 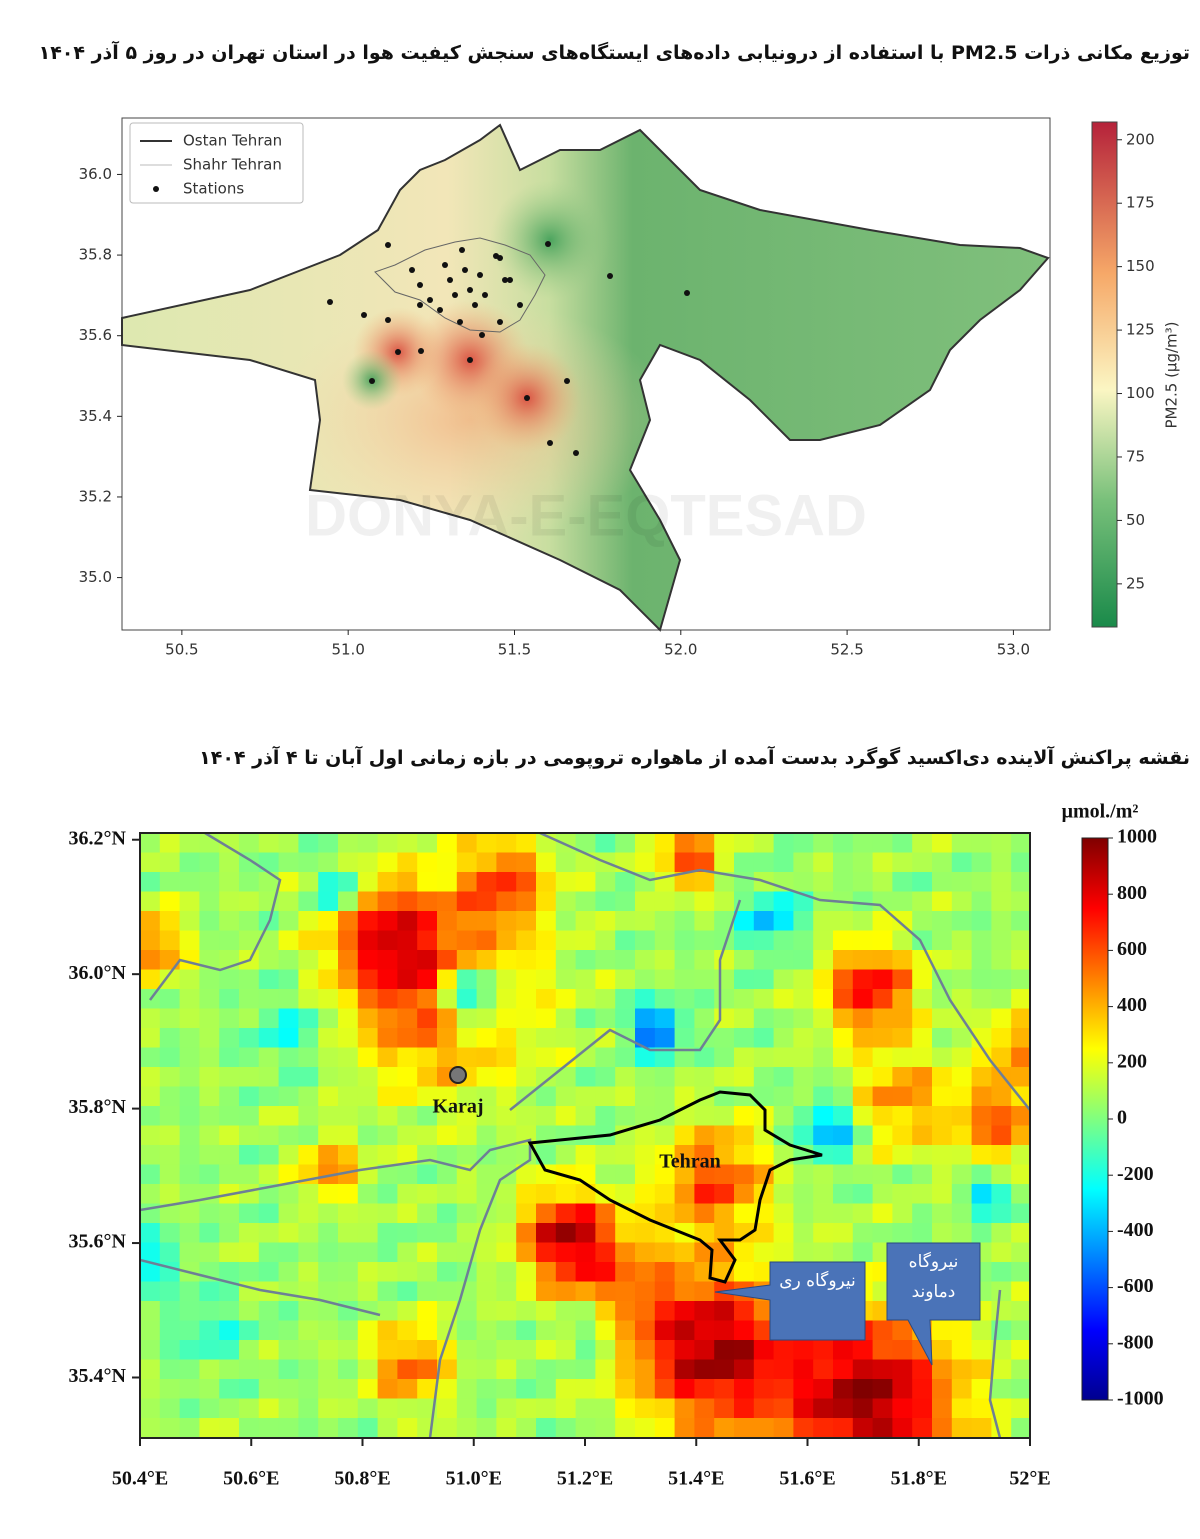 What do you see at coordinates (1132, 893) in the screenshot?
I see `colorbar-tick-label: 800` at bounding box center [1132, 893].